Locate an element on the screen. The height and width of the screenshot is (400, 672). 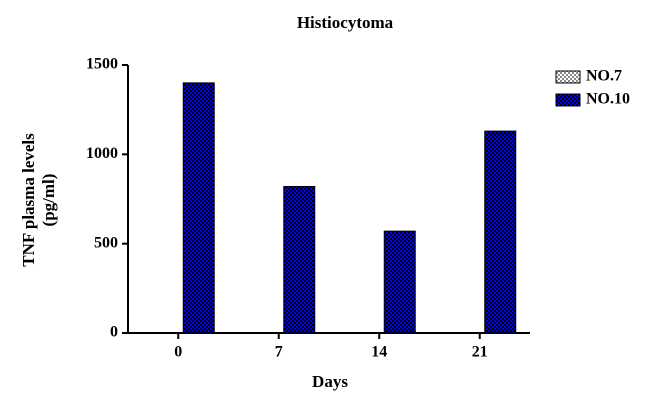
y-tick-label: 0 is located at coordinates (114, 332).